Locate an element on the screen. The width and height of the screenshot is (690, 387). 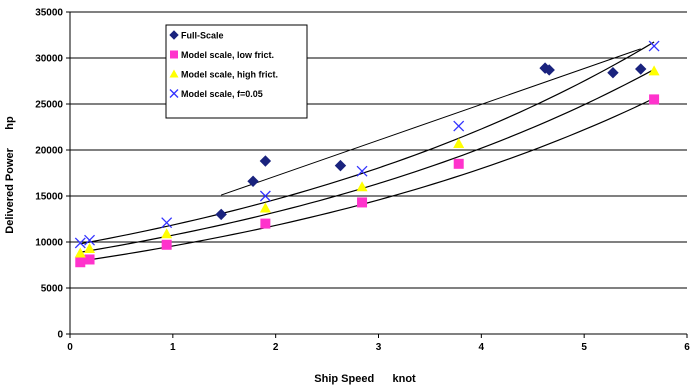
legend-label: Model scale, f=0.05 is located at coordinates (222, 94).